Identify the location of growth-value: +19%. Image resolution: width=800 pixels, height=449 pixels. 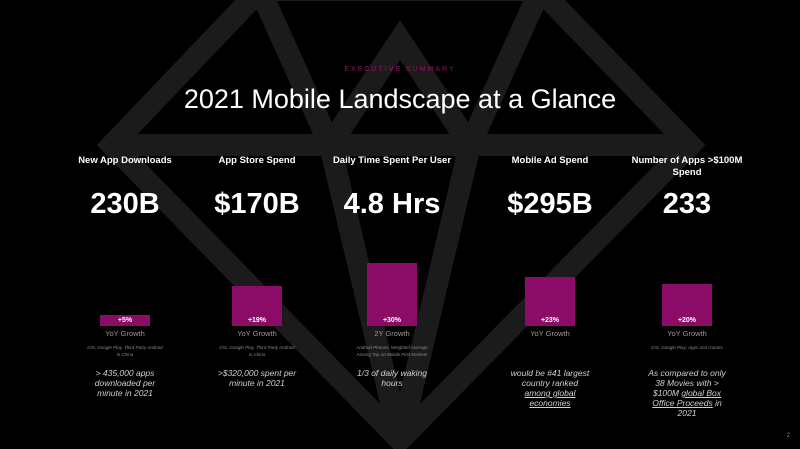
(257, 320).